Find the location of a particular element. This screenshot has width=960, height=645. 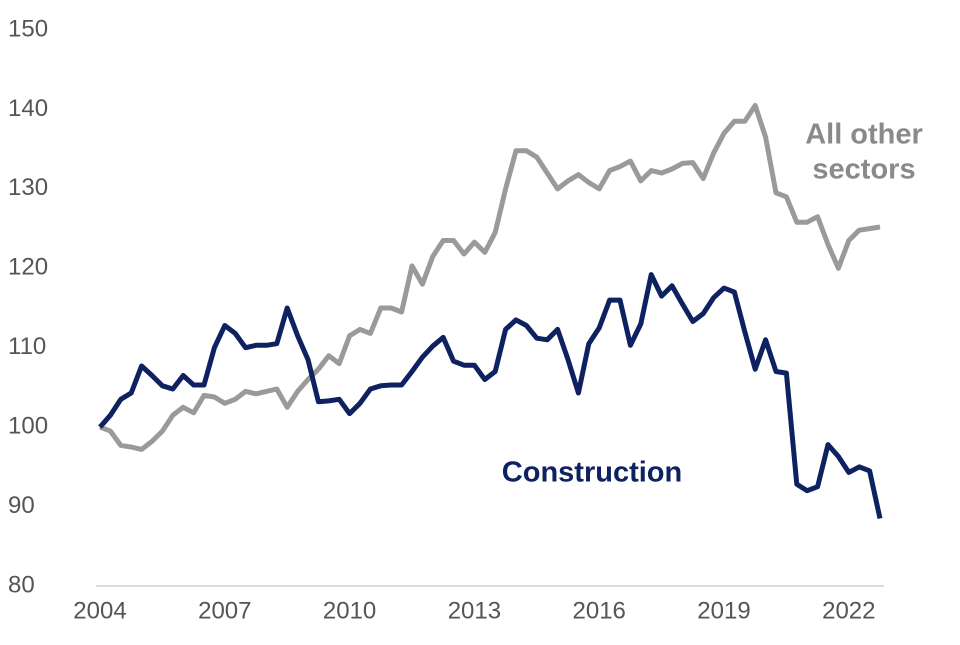

y-tick-label: 130 is located at coordinates (28, 187).